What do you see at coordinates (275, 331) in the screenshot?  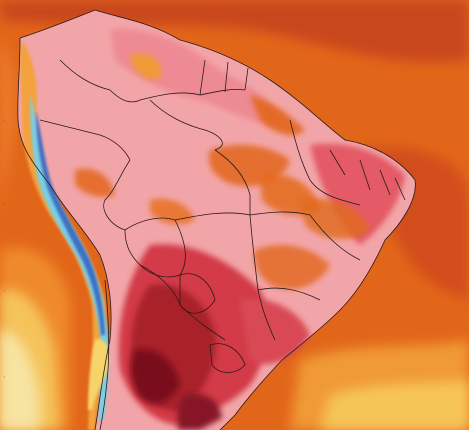 I see `red-zone-southeast` at bounding box center [275, 331].